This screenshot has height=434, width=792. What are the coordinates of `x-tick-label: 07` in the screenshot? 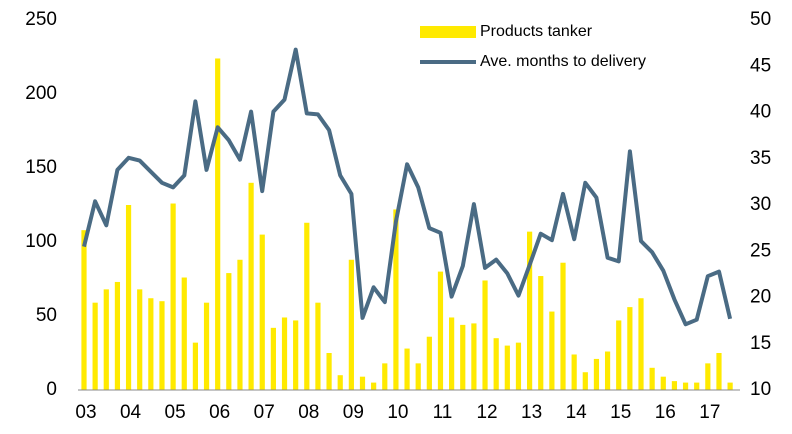 It's located at (264, 412).